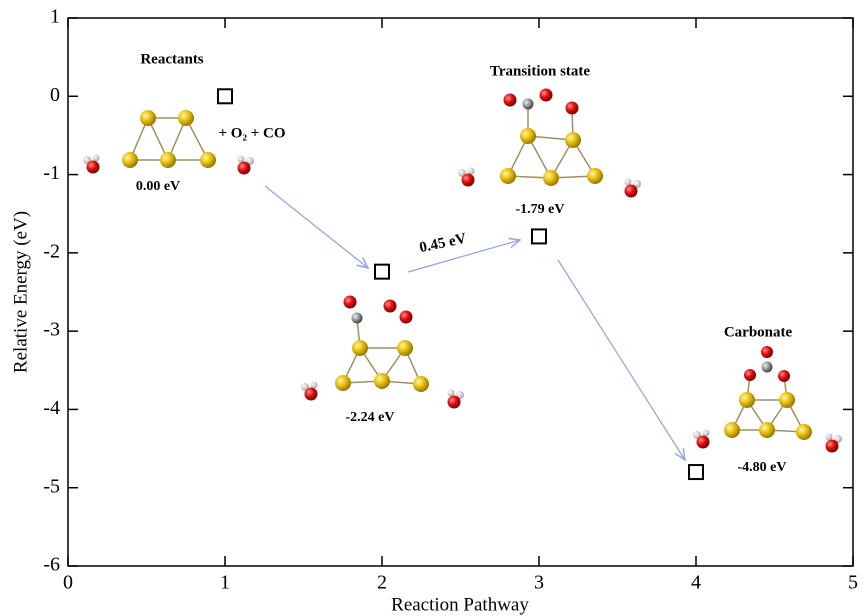 The height and width of the screenshot is (616, 867). I want to click on x-tick-label: 3, so click(539, 583).